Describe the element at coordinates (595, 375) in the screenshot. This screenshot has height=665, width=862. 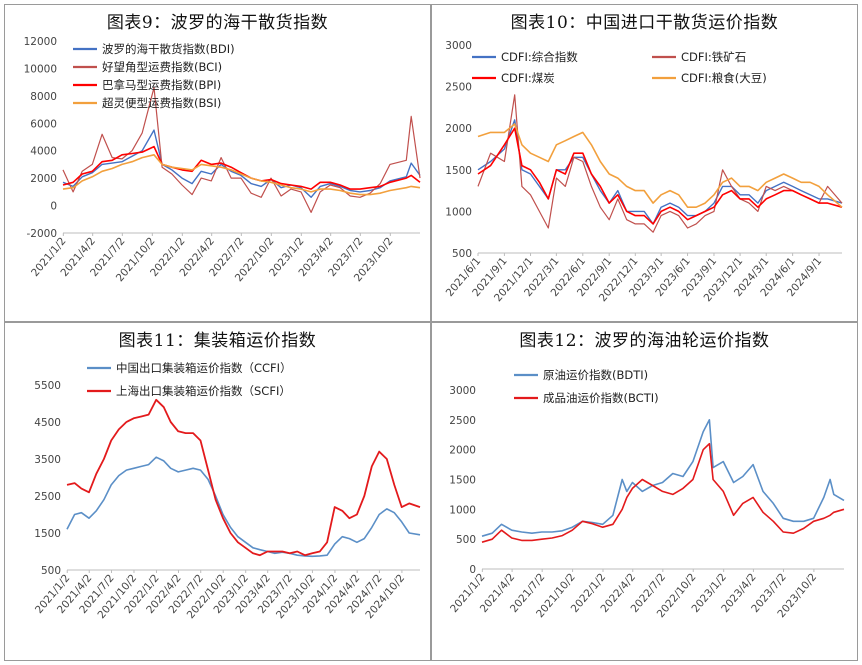
I see `legend-label: 原油运价指数(BDTI)` at that location.